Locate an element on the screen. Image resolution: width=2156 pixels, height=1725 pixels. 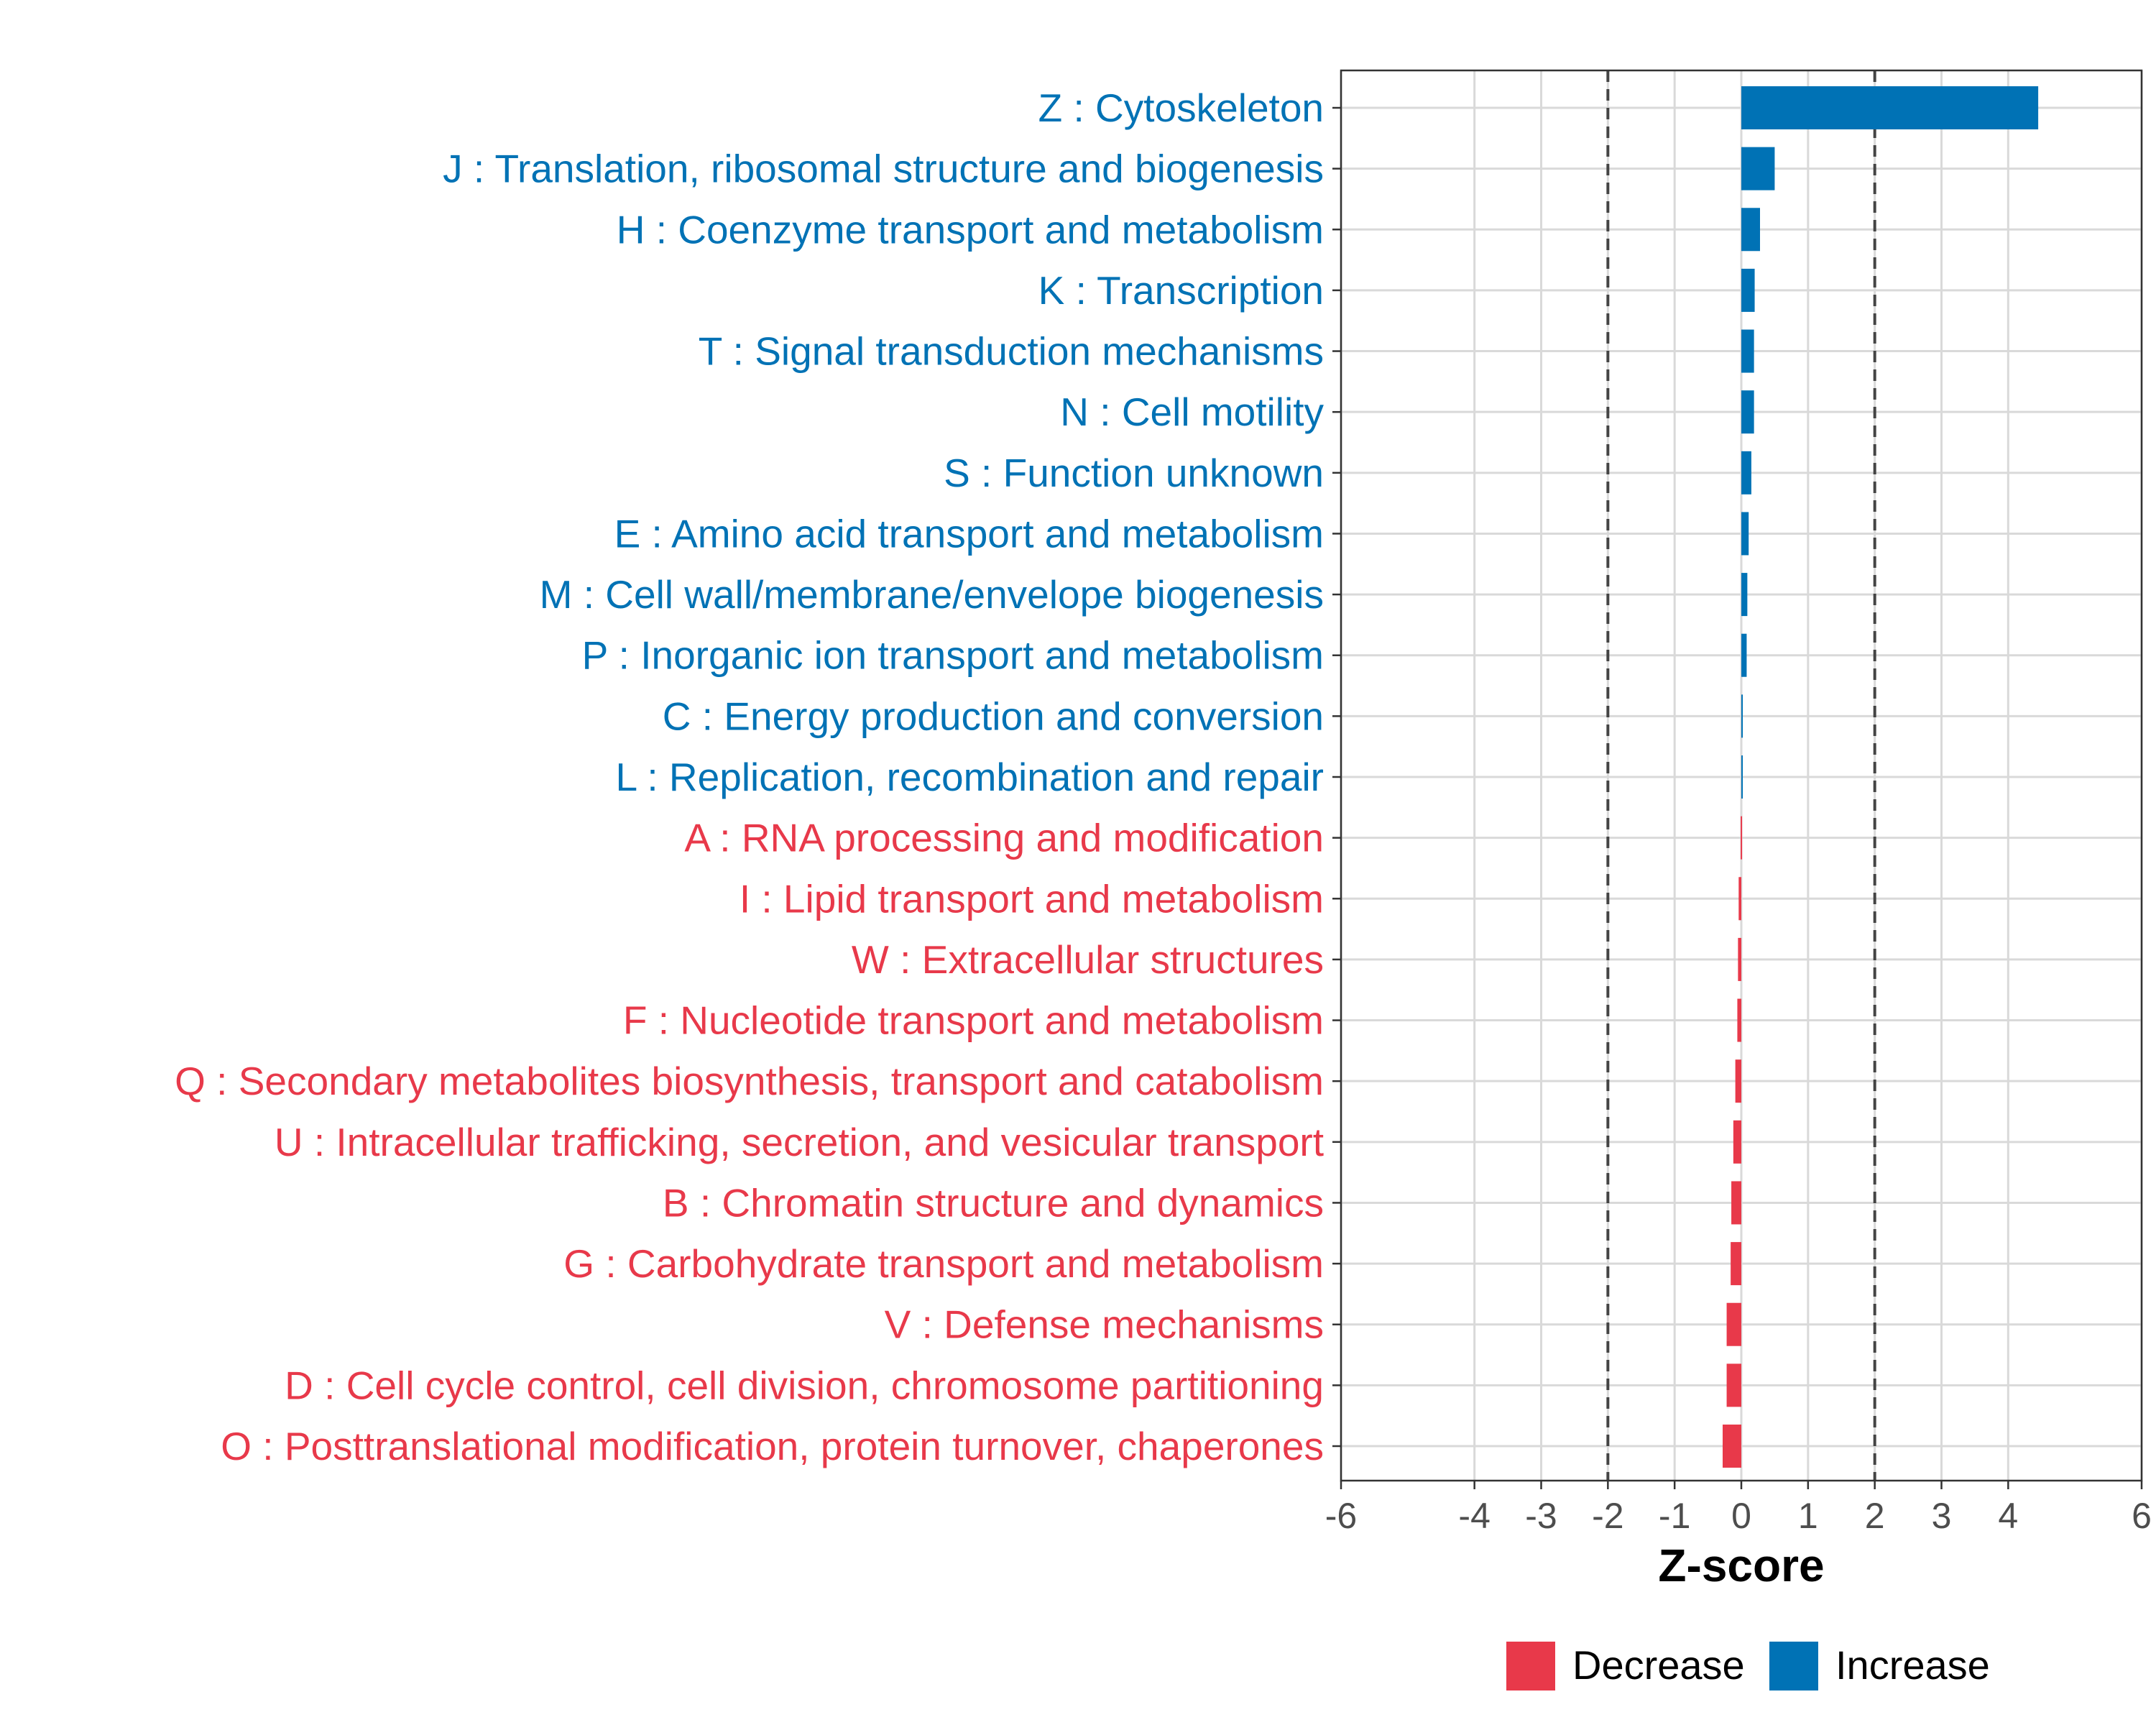
x-tick-label: -4 is located at coordinates (1474, 1516).